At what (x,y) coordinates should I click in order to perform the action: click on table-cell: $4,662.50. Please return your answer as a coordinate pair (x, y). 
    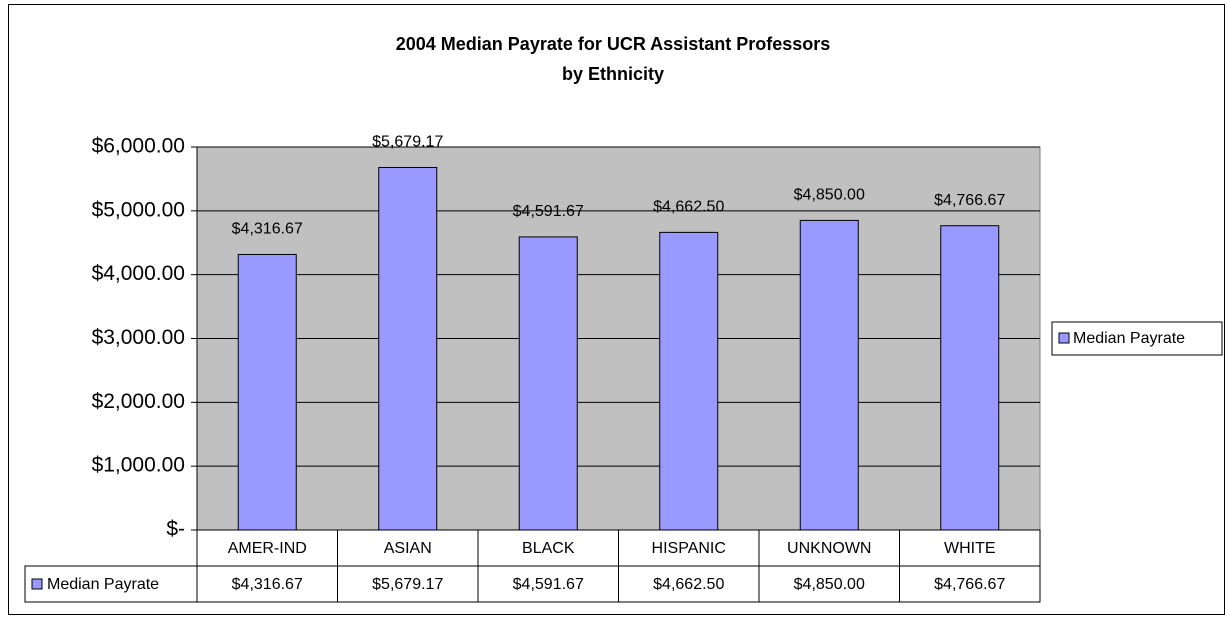
    Looking at the image, I should click on (688, 584).